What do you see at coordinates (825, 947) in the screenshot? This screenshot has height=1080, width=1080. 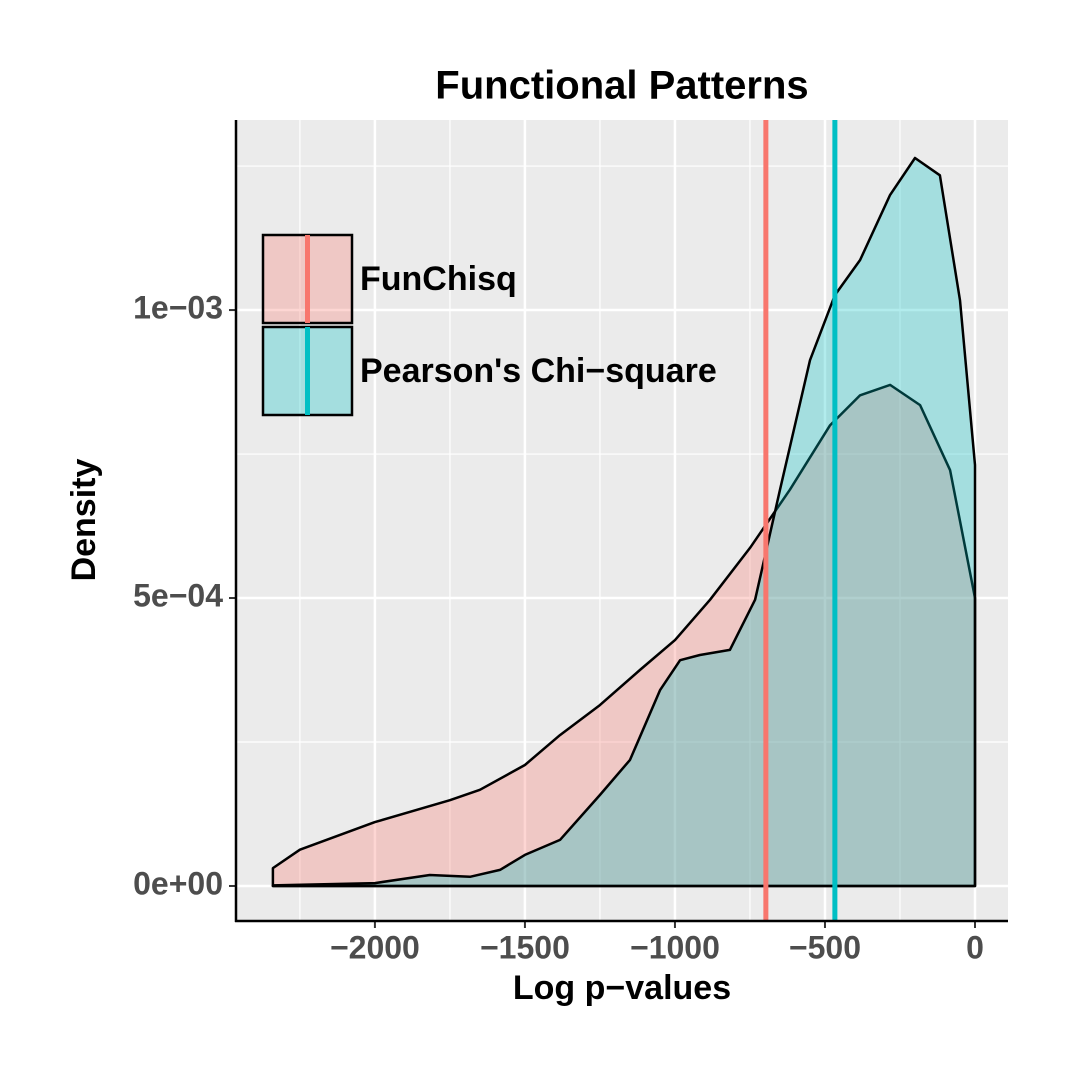 I see `x-tick-label: −500` at bounding box center [825, 947].